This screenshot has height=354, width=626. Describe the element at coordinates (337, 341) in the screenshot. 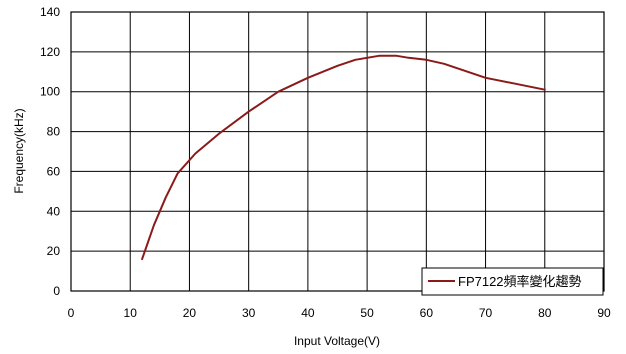

I see `x-axis-label: Input Voltage(V)` at that location.